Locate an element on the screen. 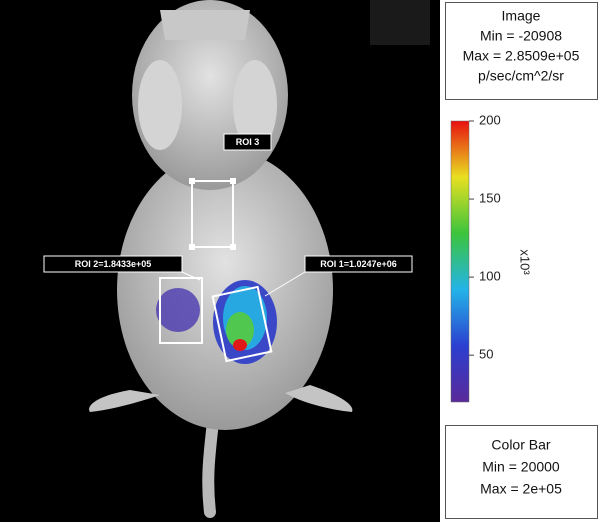  info-max: Max = 2.8509e+05 is located at coordinates (521, 56).